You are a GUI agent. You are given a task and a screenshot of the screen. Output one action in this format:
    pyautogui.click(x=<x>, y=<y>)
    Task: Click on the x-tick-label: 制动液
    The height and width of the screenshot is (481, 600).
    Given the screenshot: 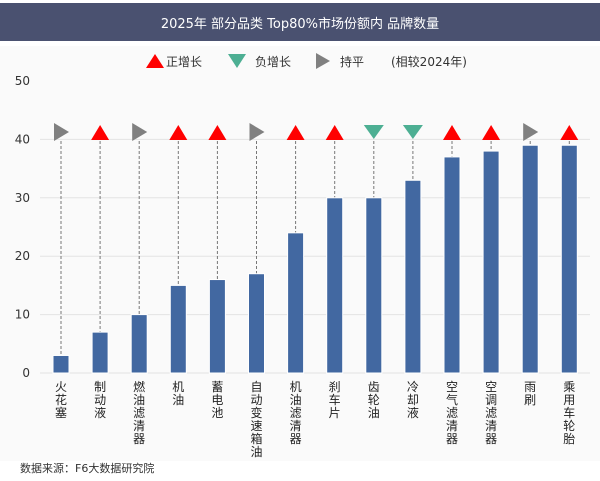 What is the action you would take?
    pyautogui.click(x=100, y=400)
    